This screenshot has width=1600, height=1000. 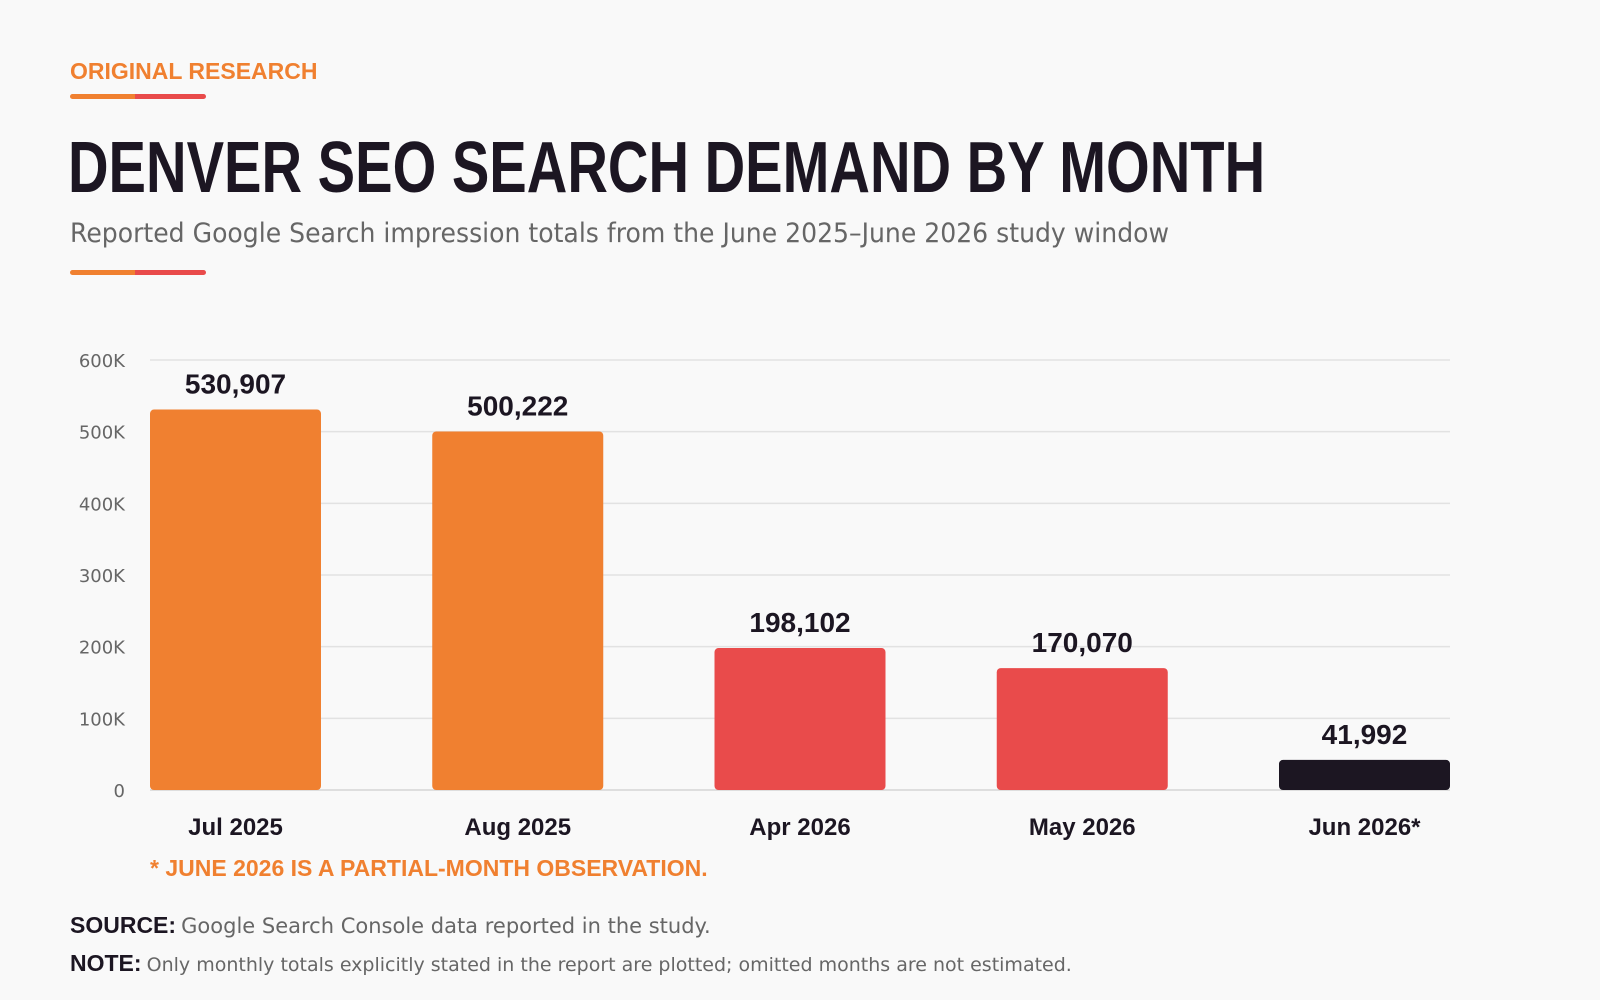 I want to click on y-tick-label: 200K, so click(x=102, y=648).